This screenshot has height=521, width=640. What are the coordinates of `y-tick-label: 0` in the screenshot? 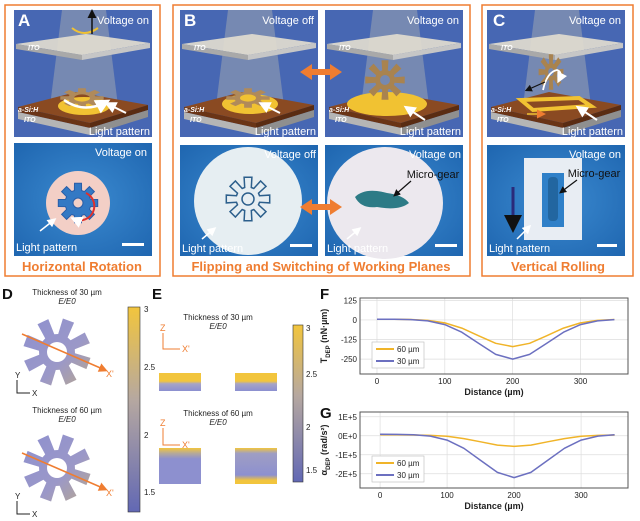 It's located at (355, 320).